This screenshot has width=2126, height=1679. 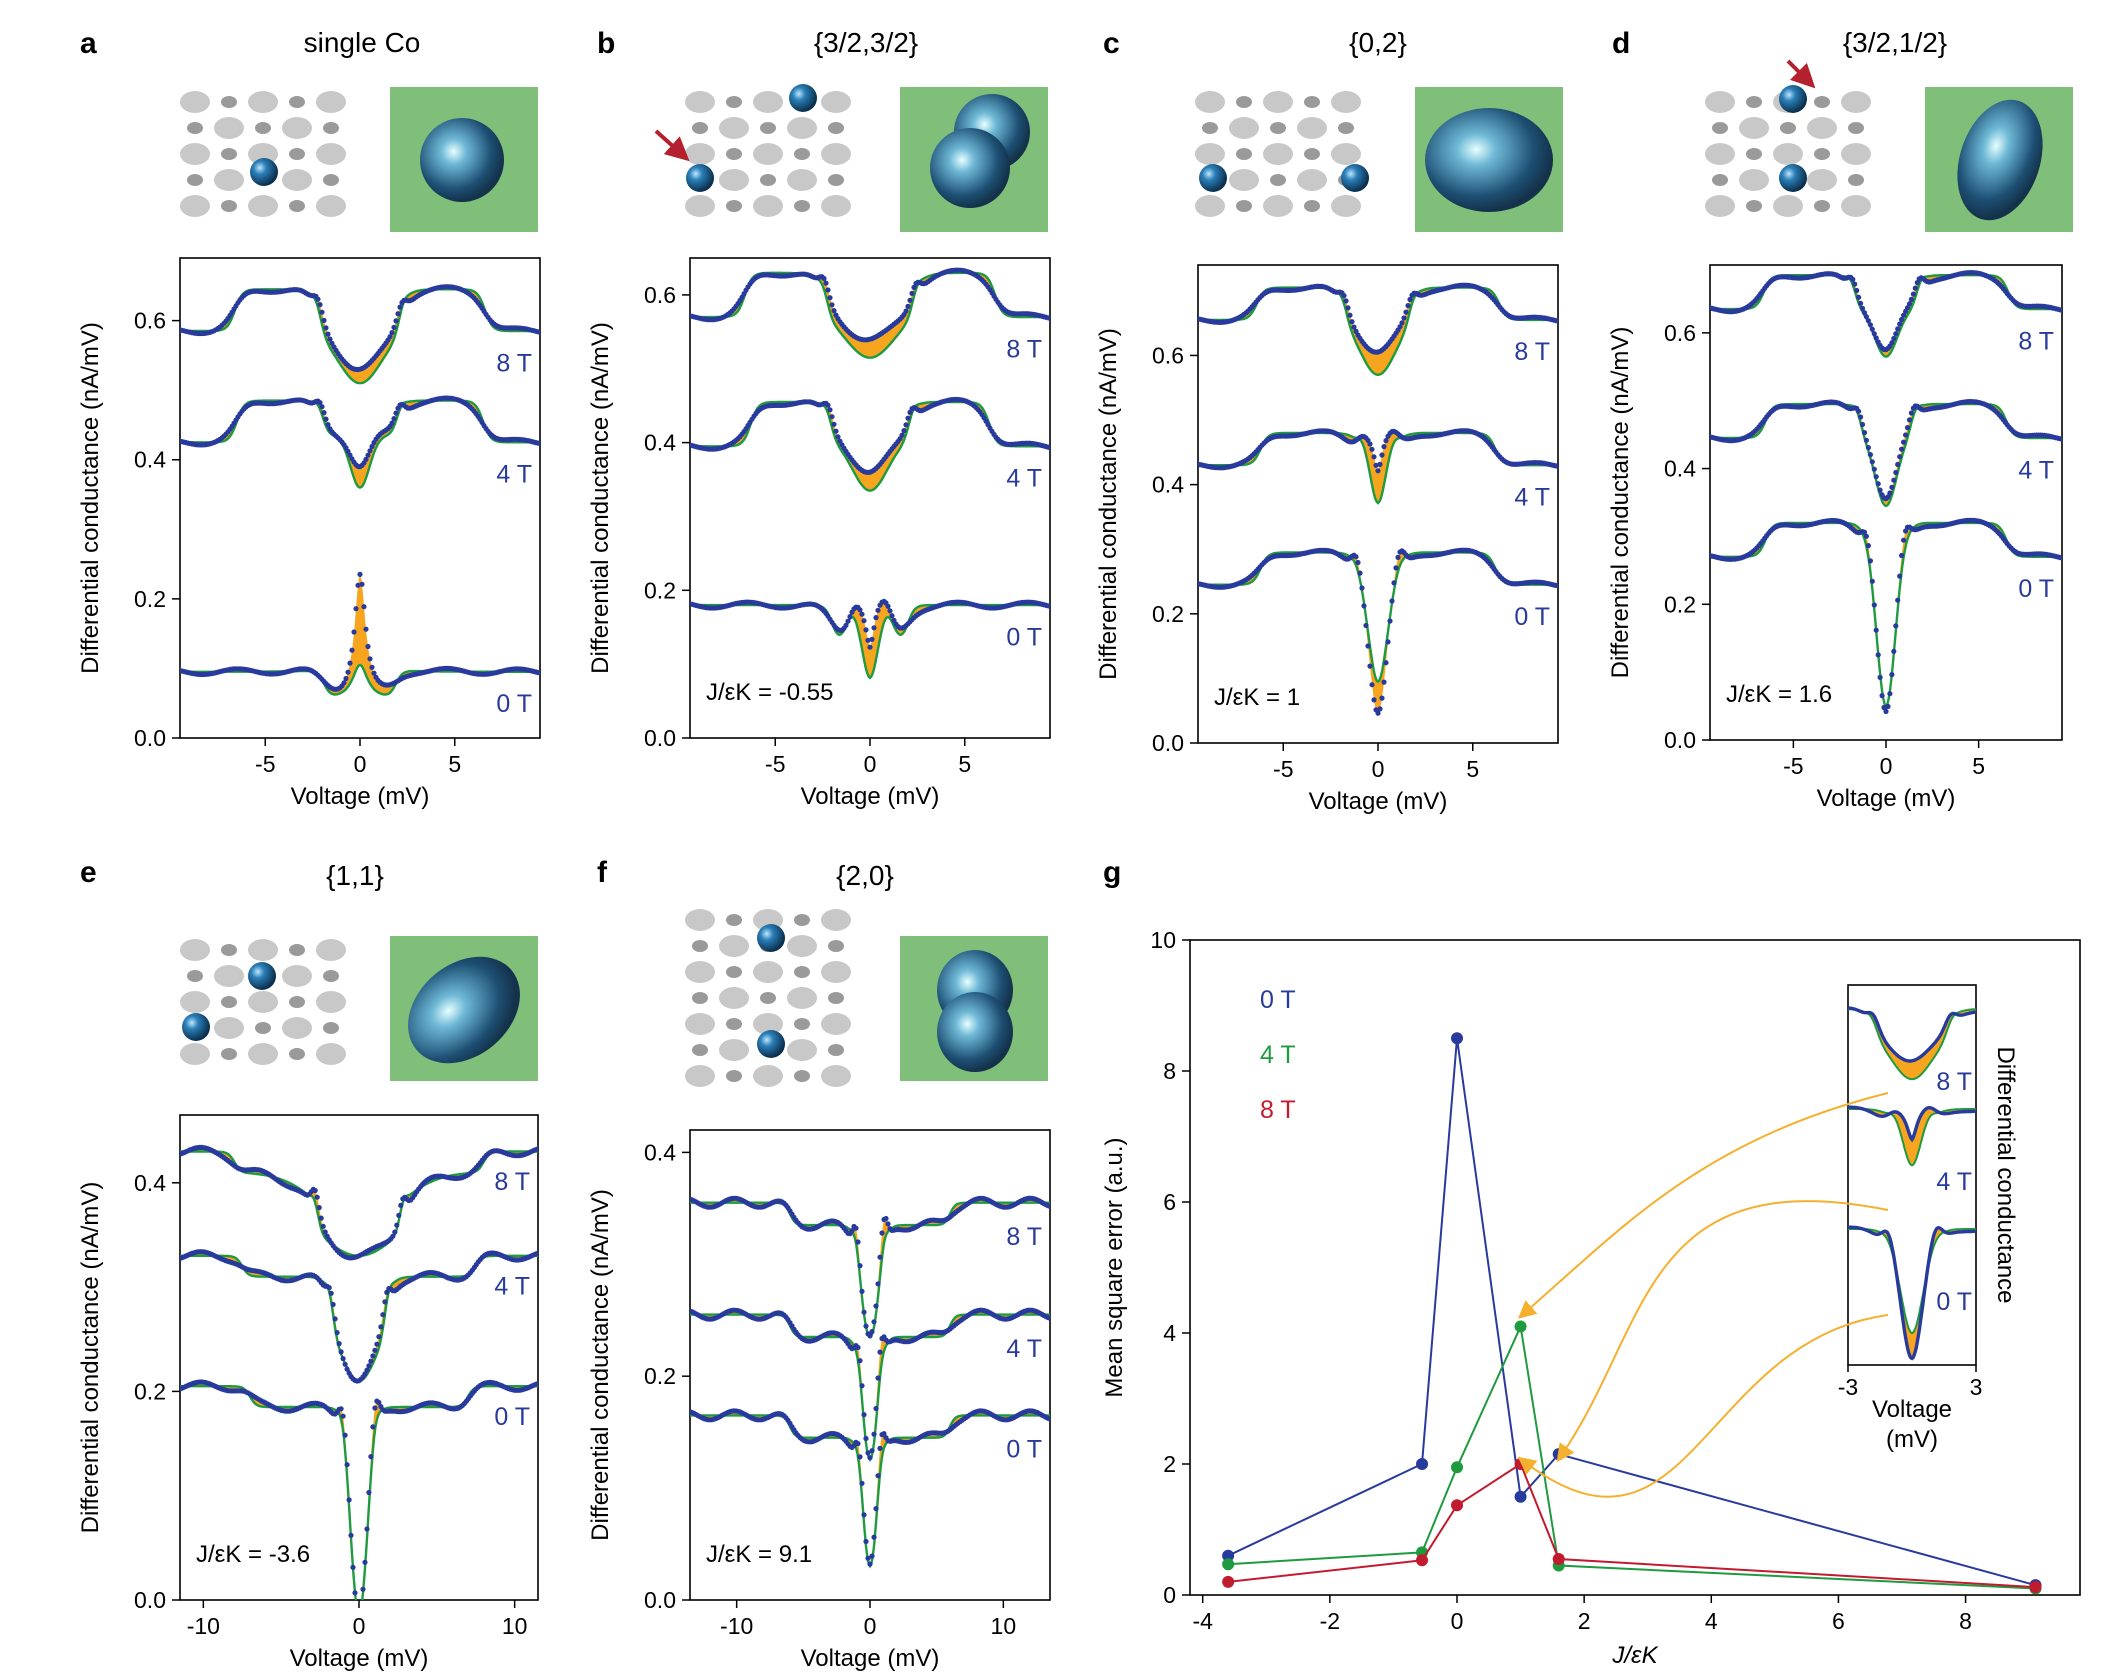 What do you see at coordinates (150, 321) in the screenshot?
I see `y-tick-label: 0.6` at bounding box center [150, 321].